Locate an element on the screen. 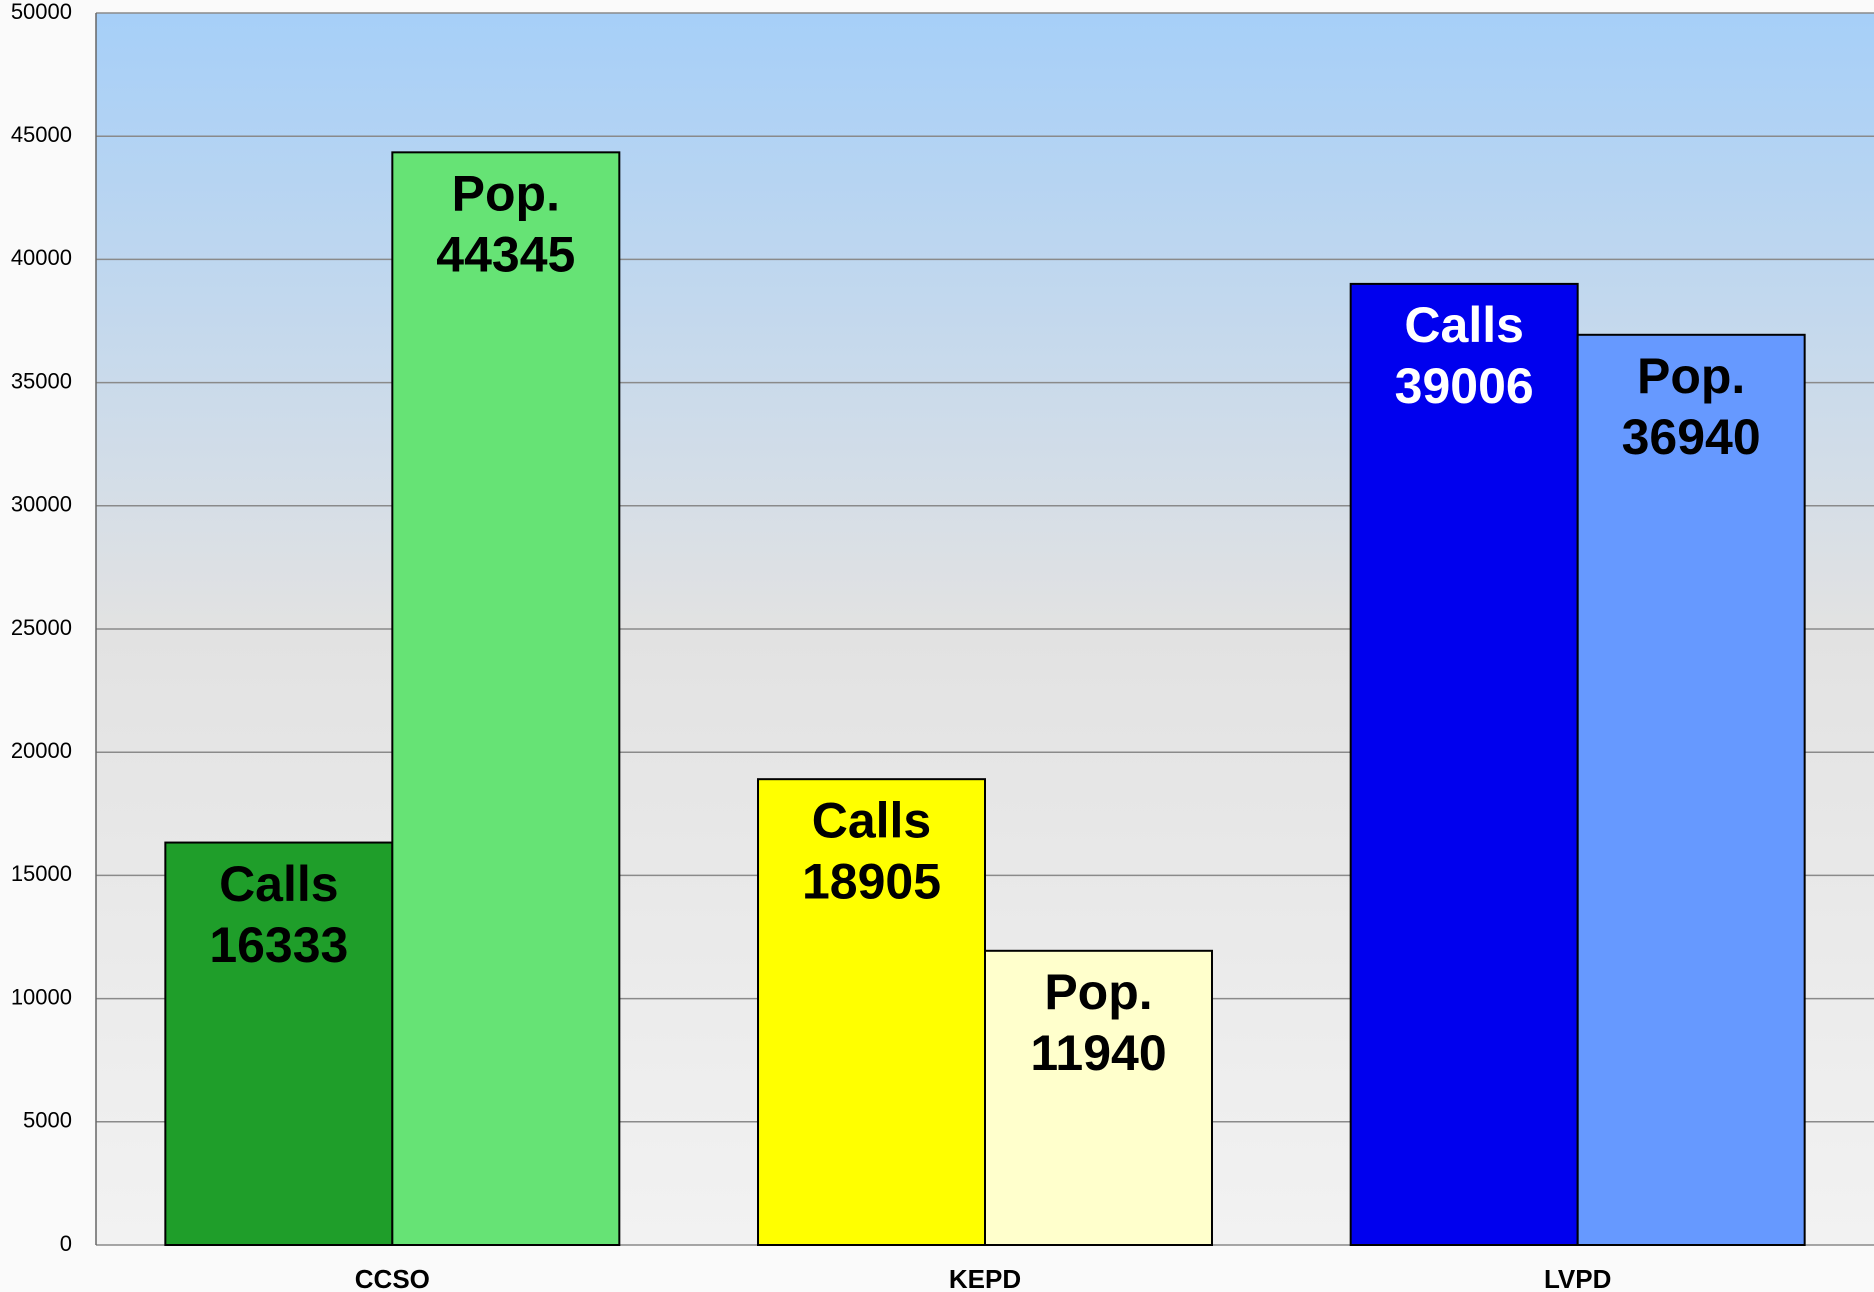  y-tick-label: 25000 is located at coordinates (41, 627).